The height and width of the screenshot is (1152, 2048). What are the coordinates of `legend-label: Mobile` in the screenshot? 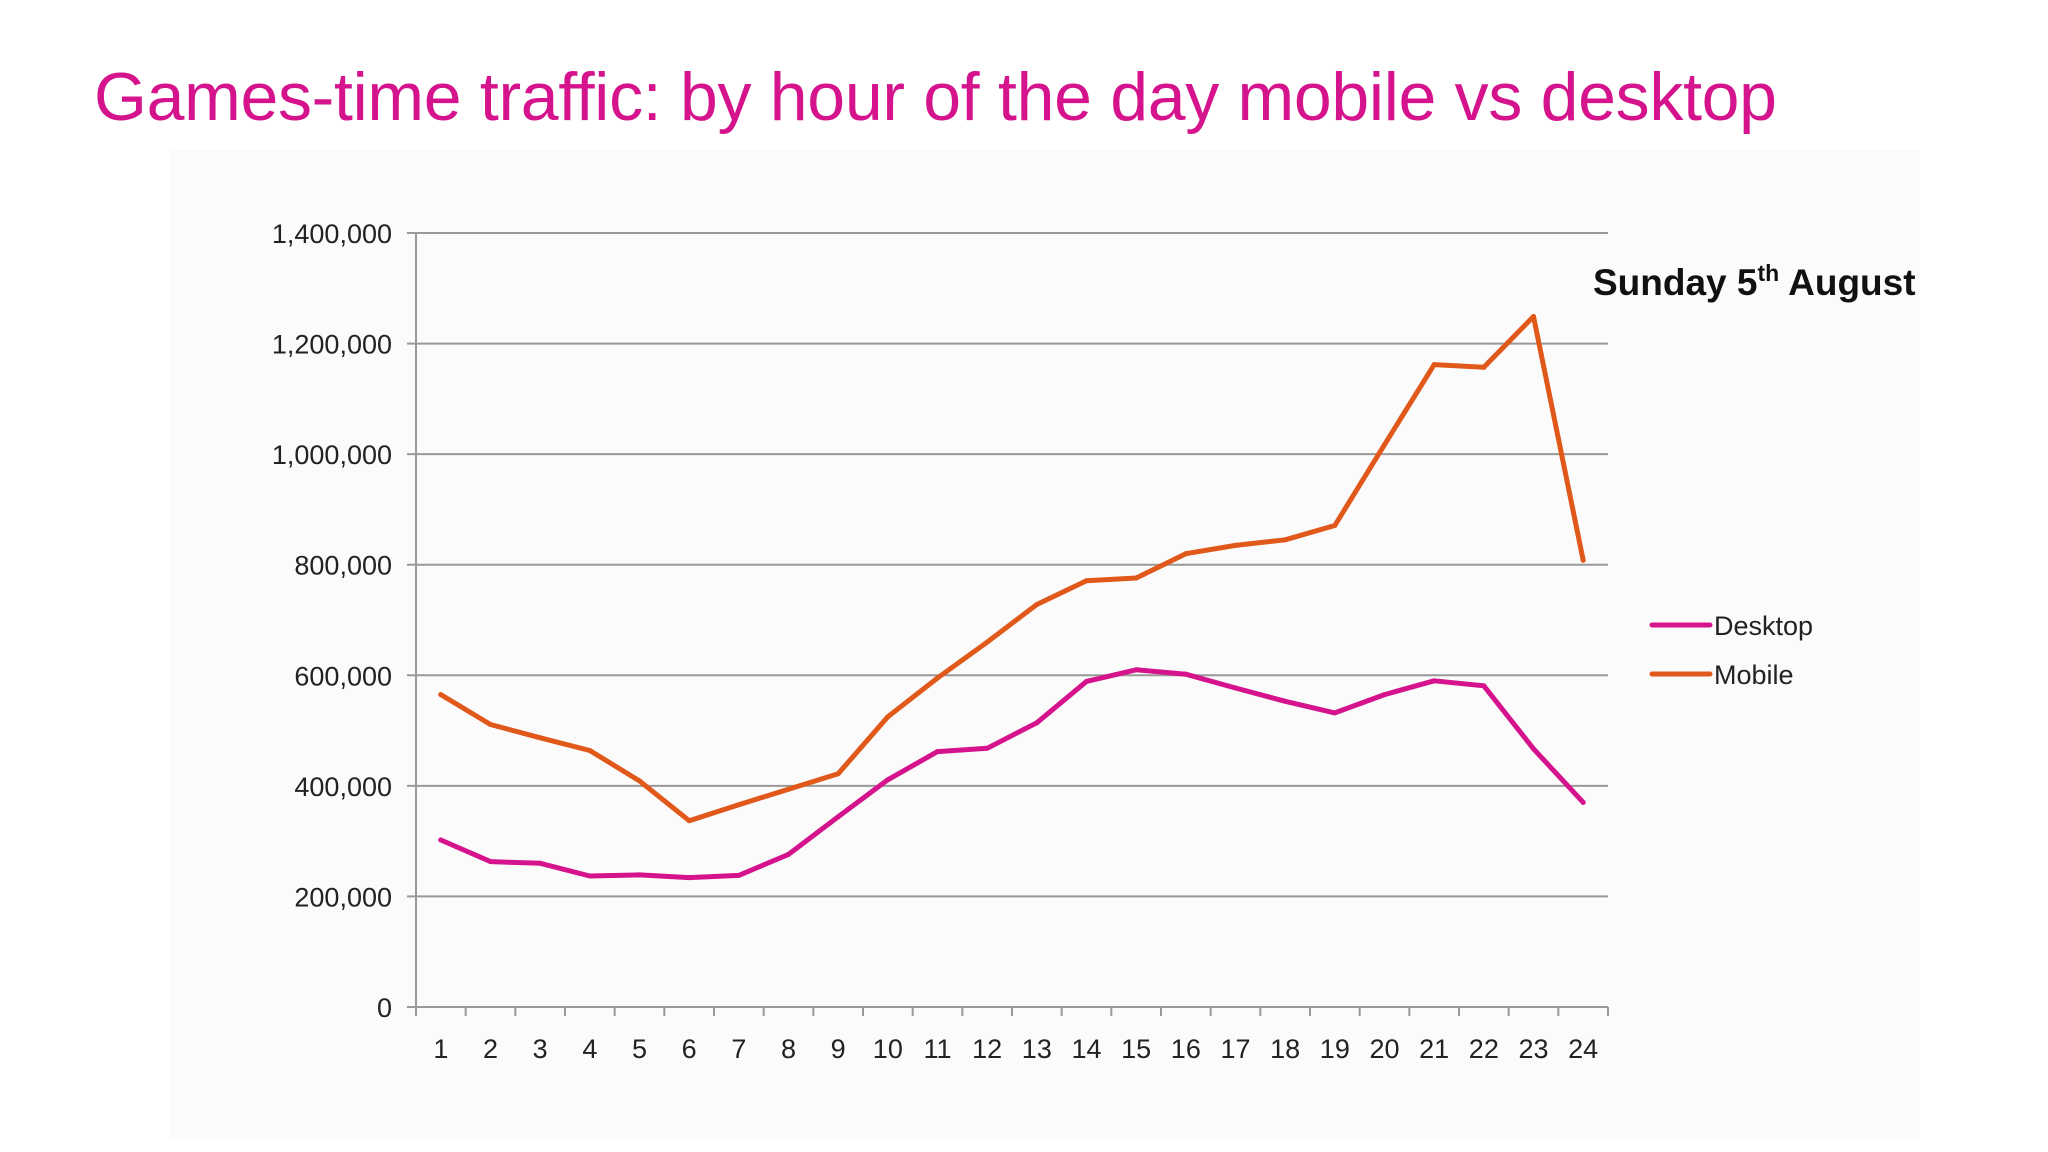 It's located at (1754, 675).